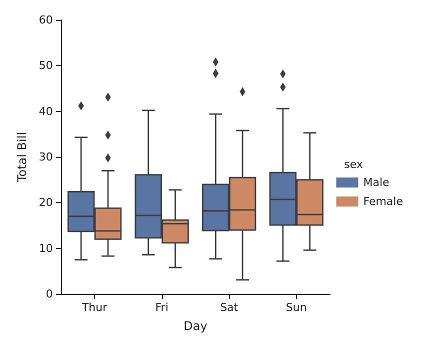 Image resolution: width=424 pixels, height=348 pixels. What do you see at coordinates (94, 307) in the screenshot?
I see `x-tick-label: Thur` at bounding box center [94, 307].